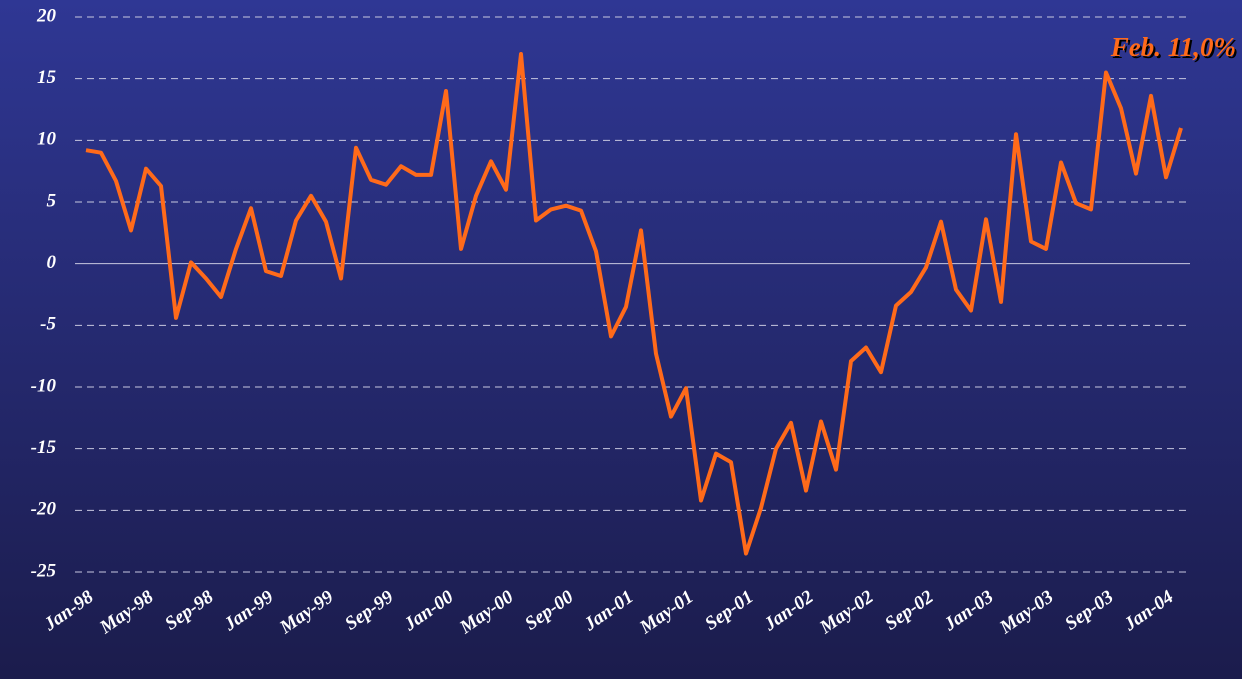 This screenshot has width=1242, height=679. What do you see at coordinates (47, 139) in the screenshot?
I see `y-tick-label: 10` at bounding box center [47, 139].